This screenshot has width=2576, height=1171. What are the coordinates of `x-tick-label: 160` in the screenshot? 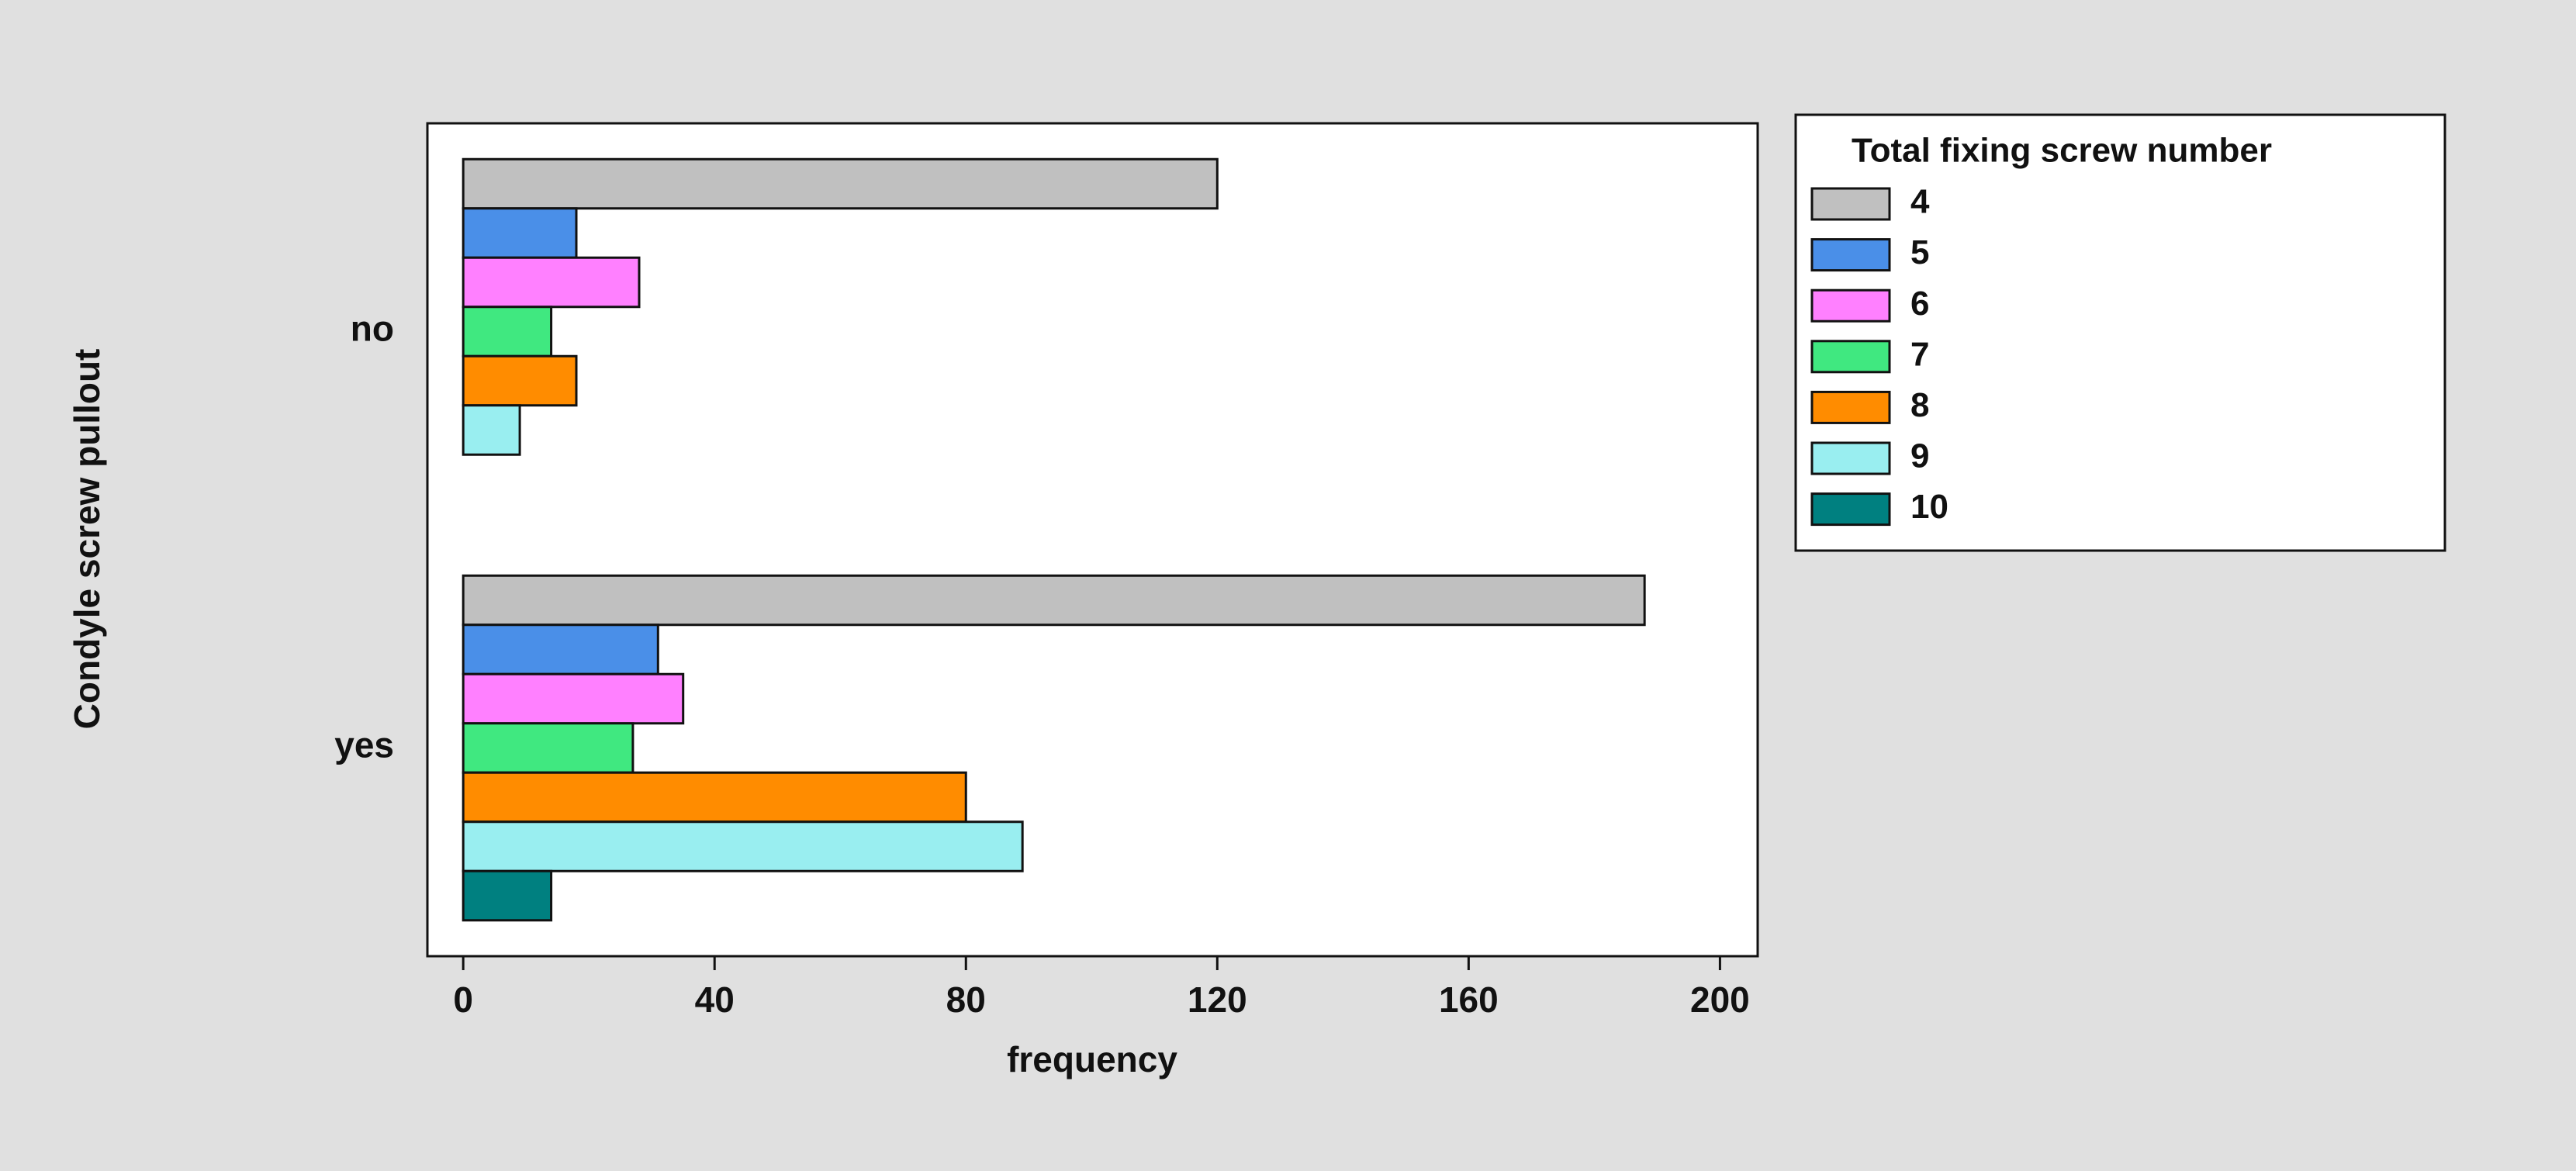 It's located at (1469, 999).